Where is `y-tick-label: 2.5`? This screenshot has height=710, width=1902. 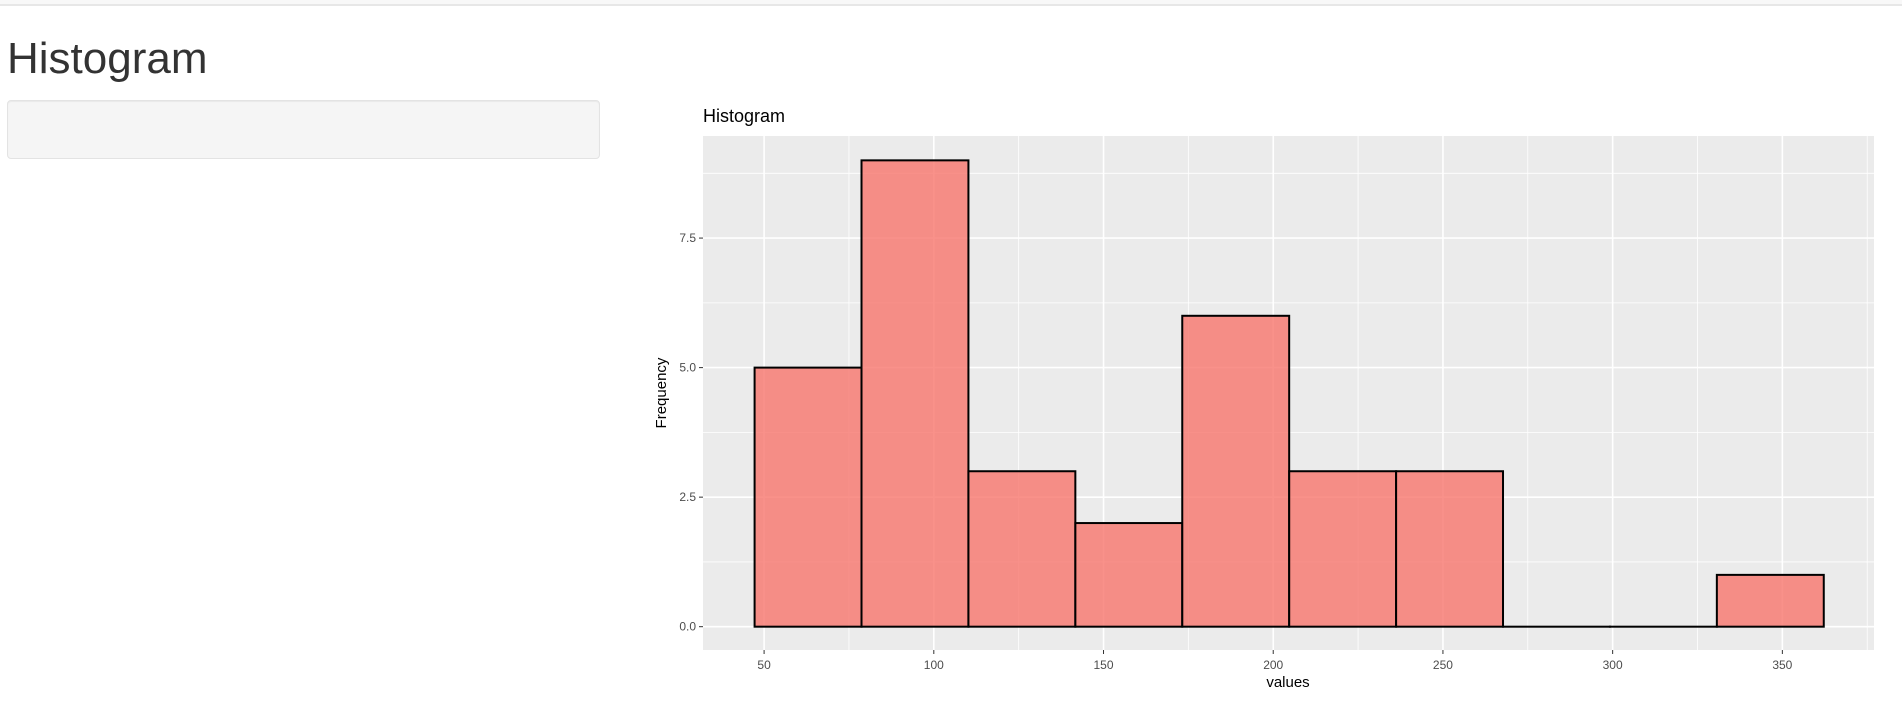
y-tick-label: 2.5 is located at coordinates (687, 497).